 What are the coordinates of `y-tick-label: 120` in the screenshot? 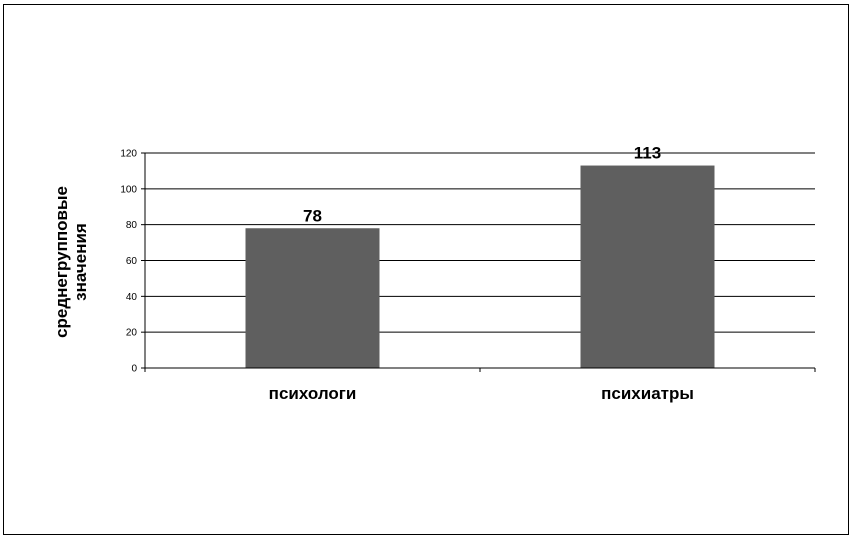 It's located at (128, 154).